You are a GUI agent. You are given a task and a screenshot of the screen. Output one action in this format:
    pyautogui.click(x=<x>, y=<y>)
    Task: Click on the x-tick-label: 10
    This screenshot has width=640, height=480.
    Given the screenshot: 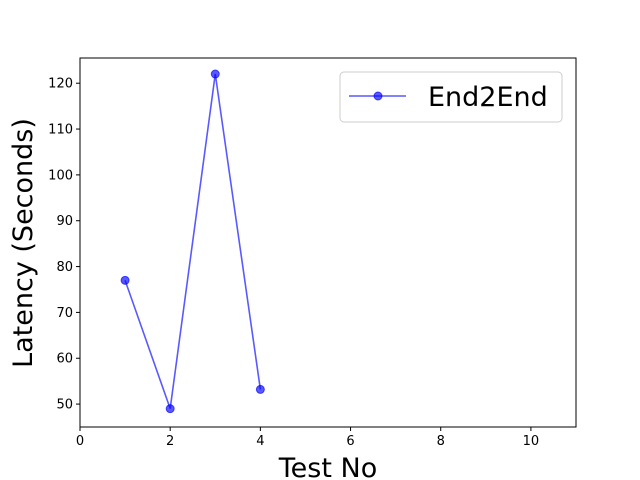 What is the action you would take?
    pyautogui.click(x=531, y=441)
    